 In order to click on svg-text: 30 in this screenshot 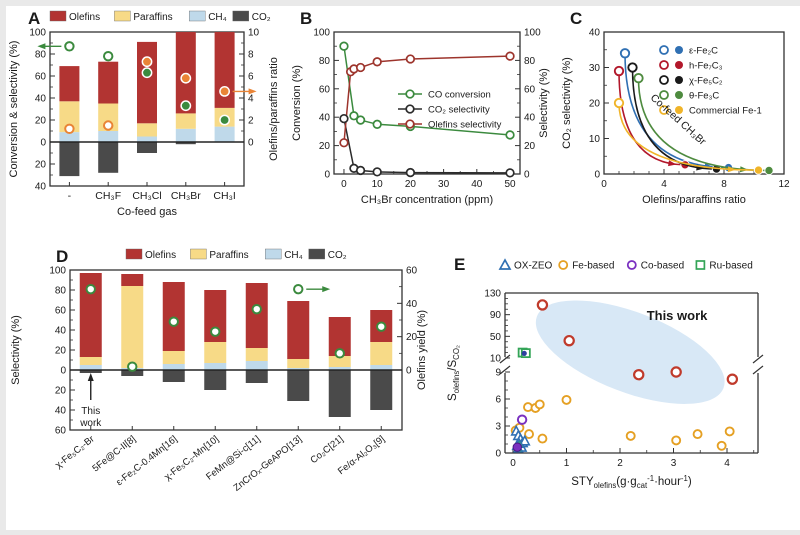, I will do `click(595, 68)`.